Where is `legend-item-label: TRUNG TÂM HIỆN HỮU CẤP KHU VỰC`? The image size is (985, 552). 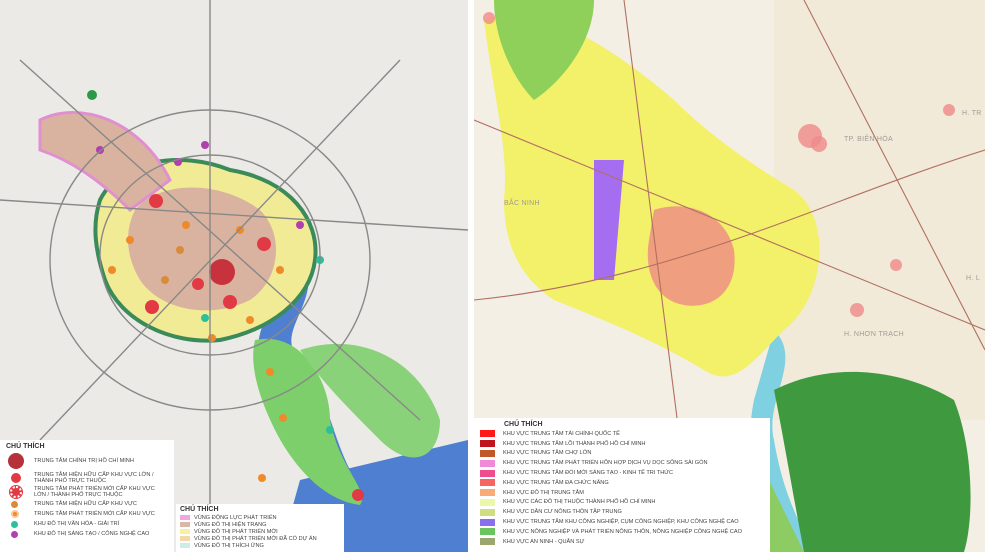
legend-item-label: TRUNG TÂM HIỆN HỮU CẤP KHU VỰC is located at coordinates (85, 504).